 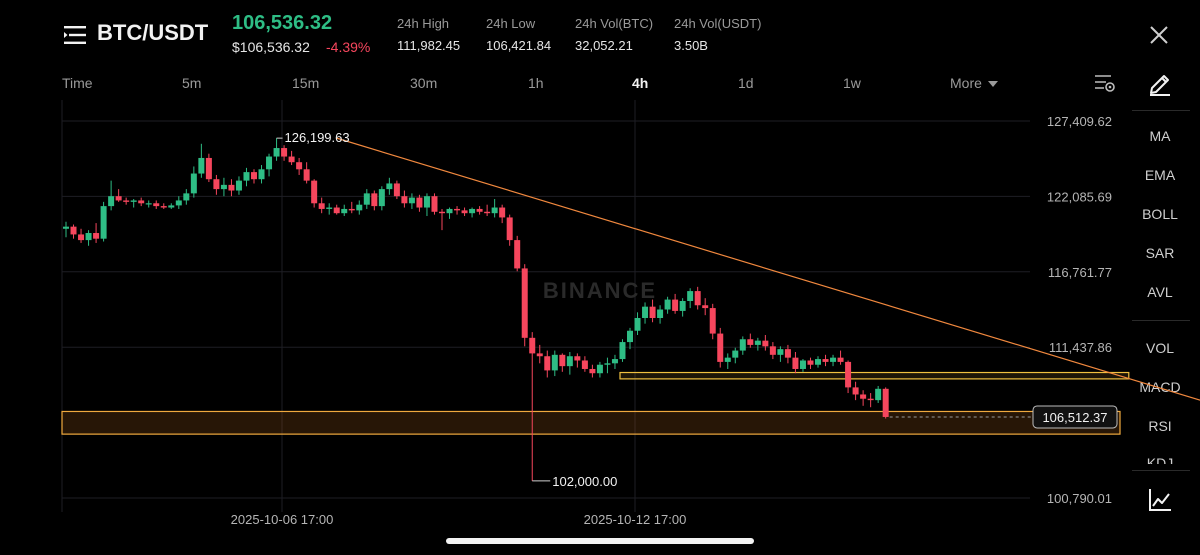 I want to click on tab-5m: 5m, so click(x=192, y=83).